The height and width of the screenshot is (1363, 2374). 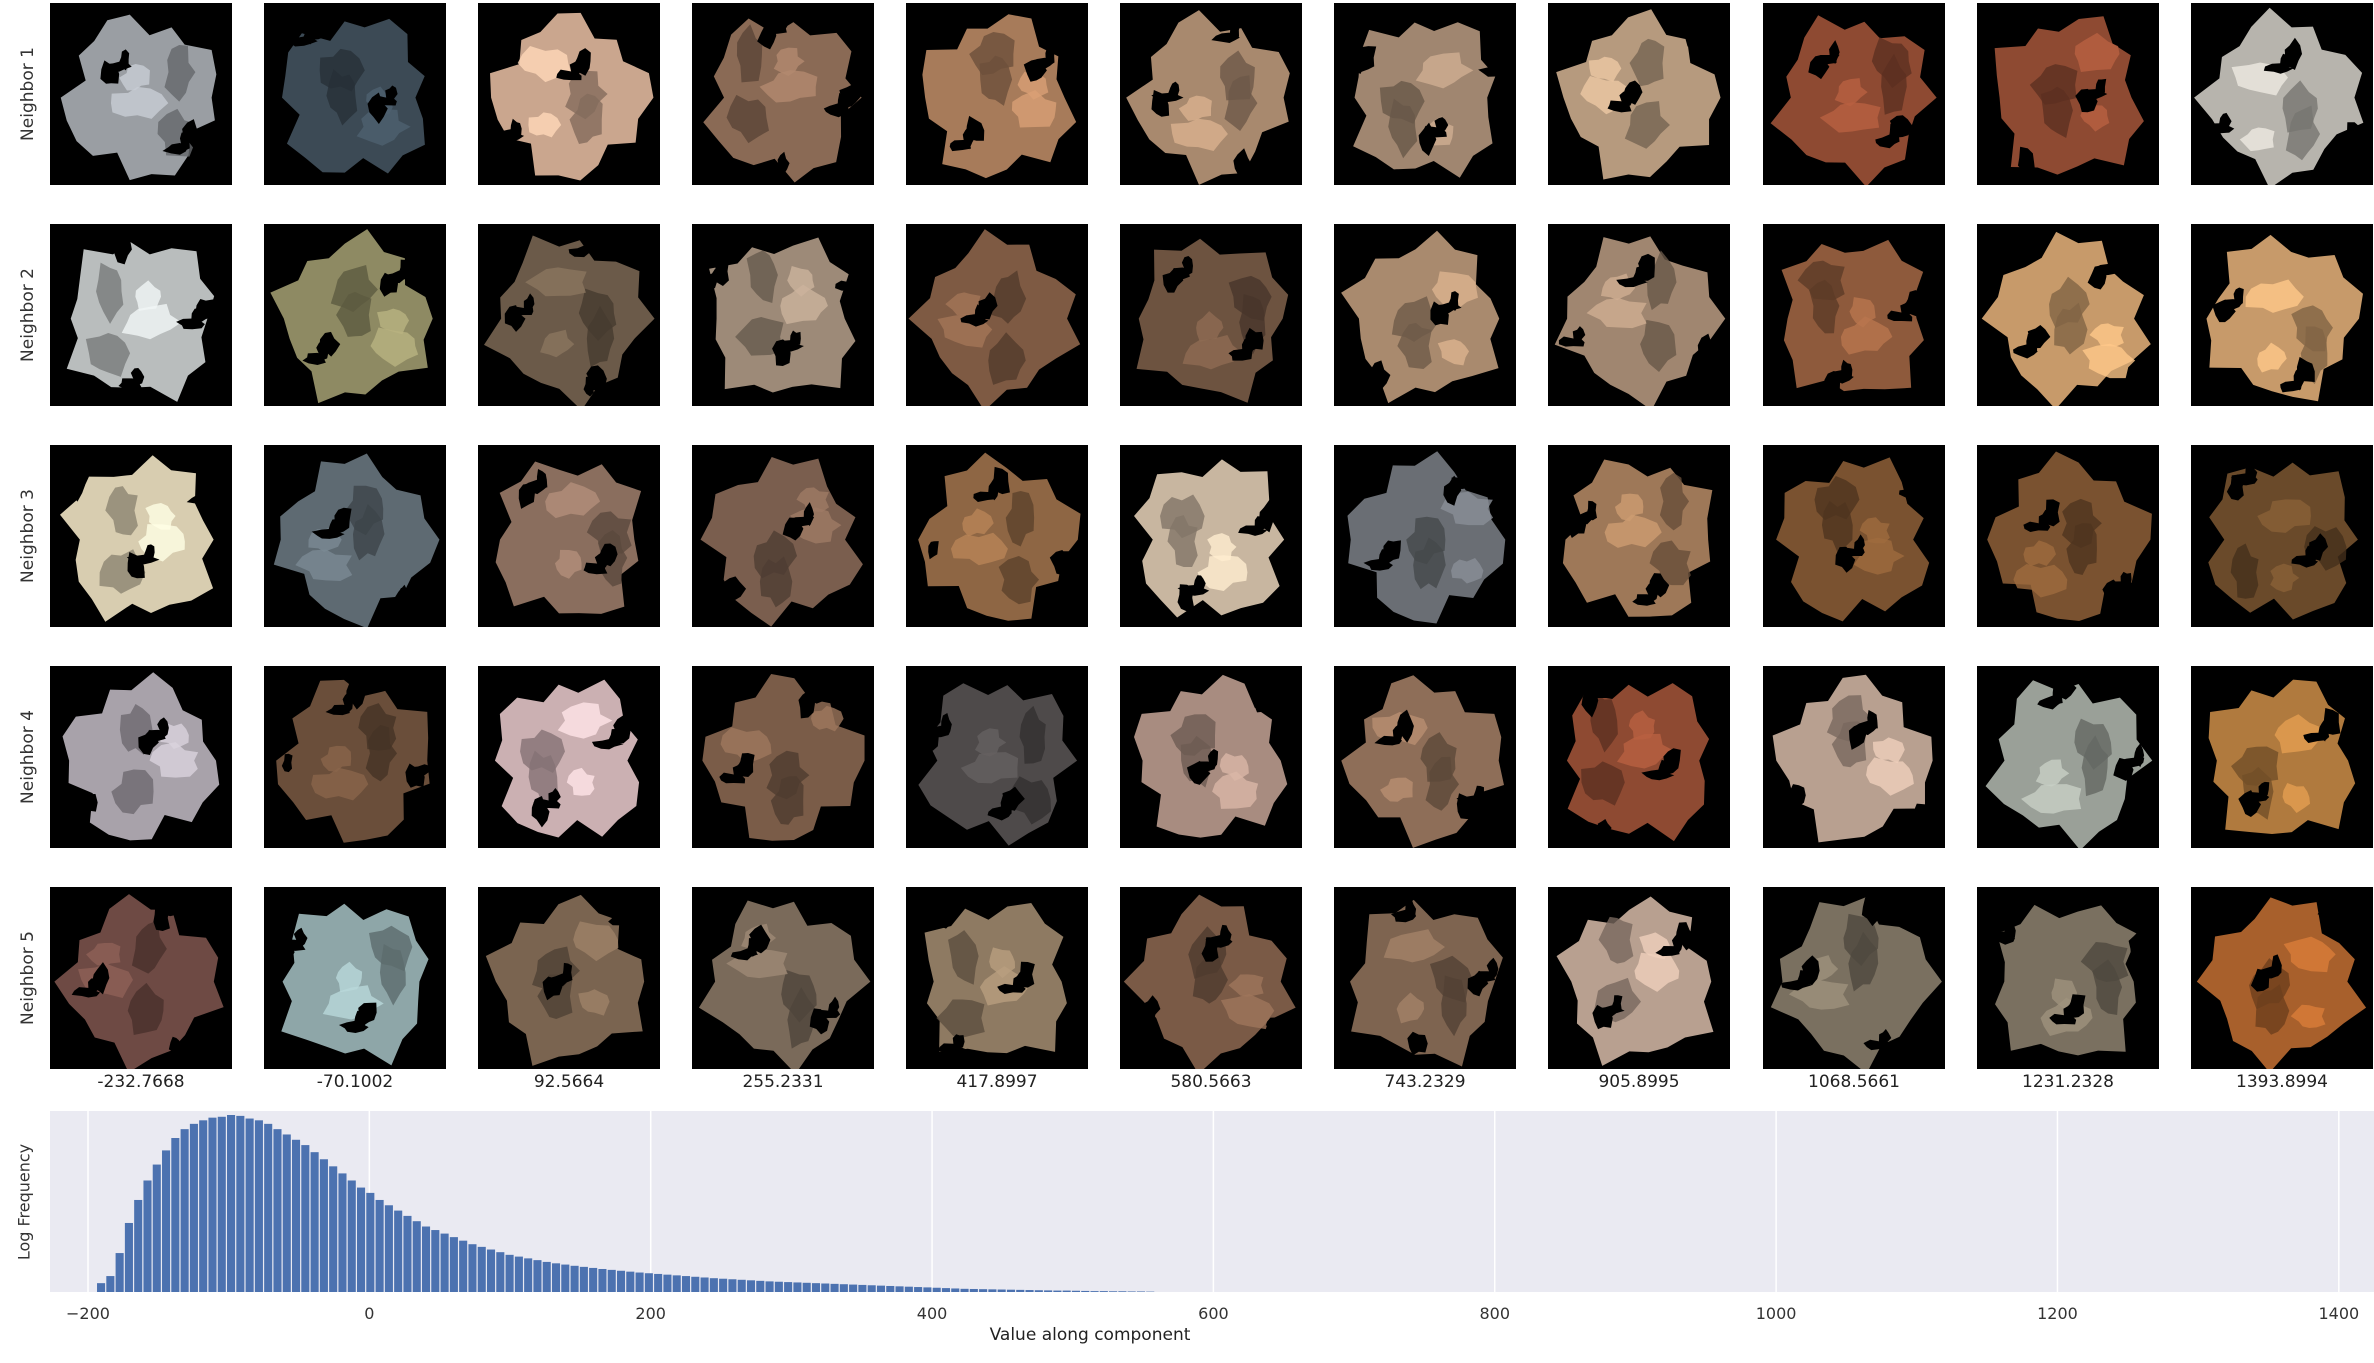 I want to click on x-tick-label: 800, so click(x=1495, y=1313).